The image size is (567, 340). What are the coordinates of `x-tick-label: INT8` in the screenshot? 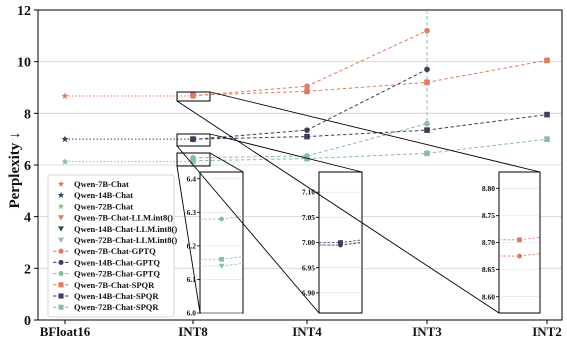 It's located at (193, 331).